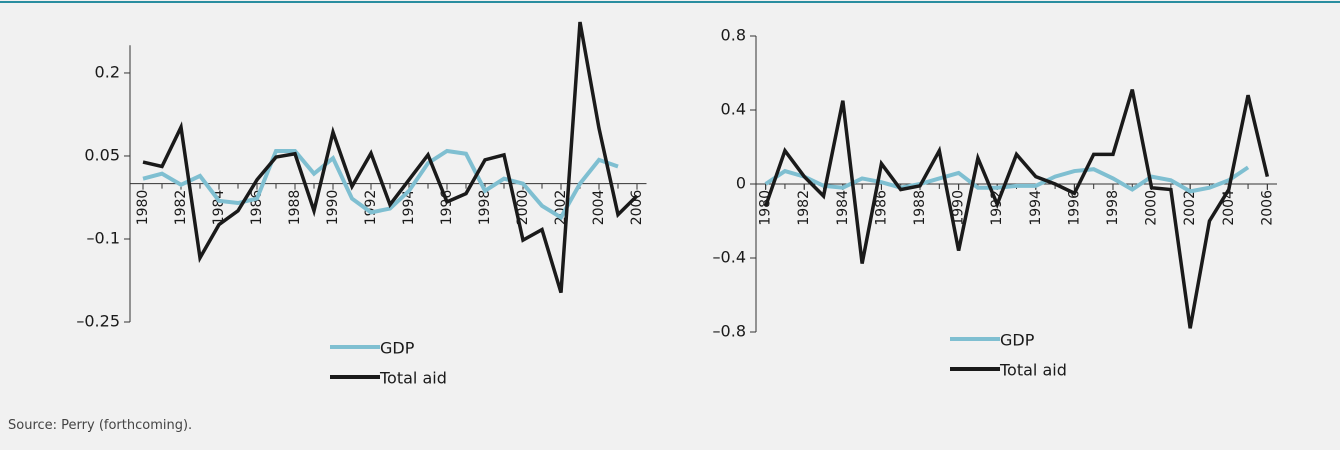 The image size is (1340, 450). Describe the element at coordinates (102, 154) in the screenshot. I see `y-tick-label: 0.05` at that location.